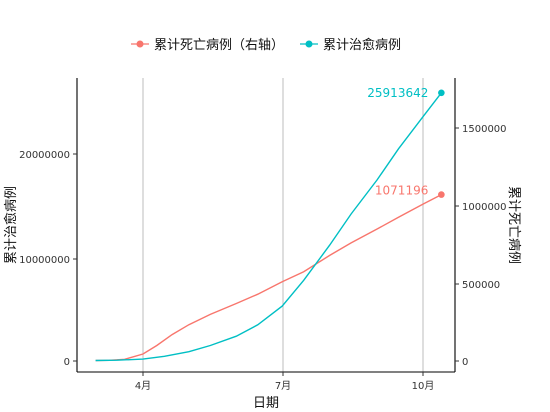  Describe the element at coordinates (283, 386) in the screenshot. I see `x-tick-label-1: 7月` at that location.